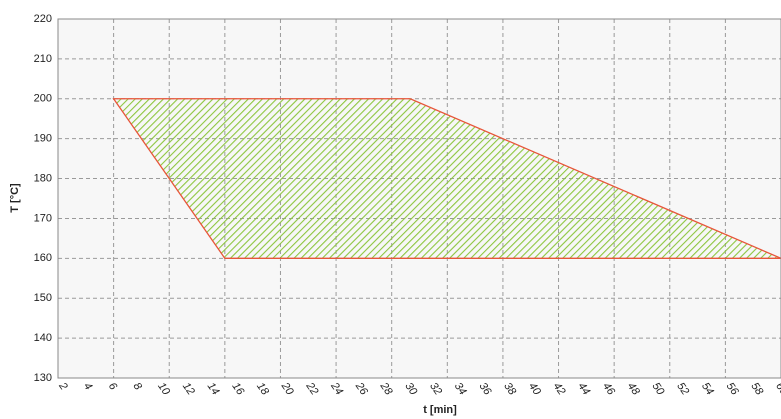 The height and width of the screenshot is (419, 781). I want to click on x-tick-label: 54, so click(707, 389).